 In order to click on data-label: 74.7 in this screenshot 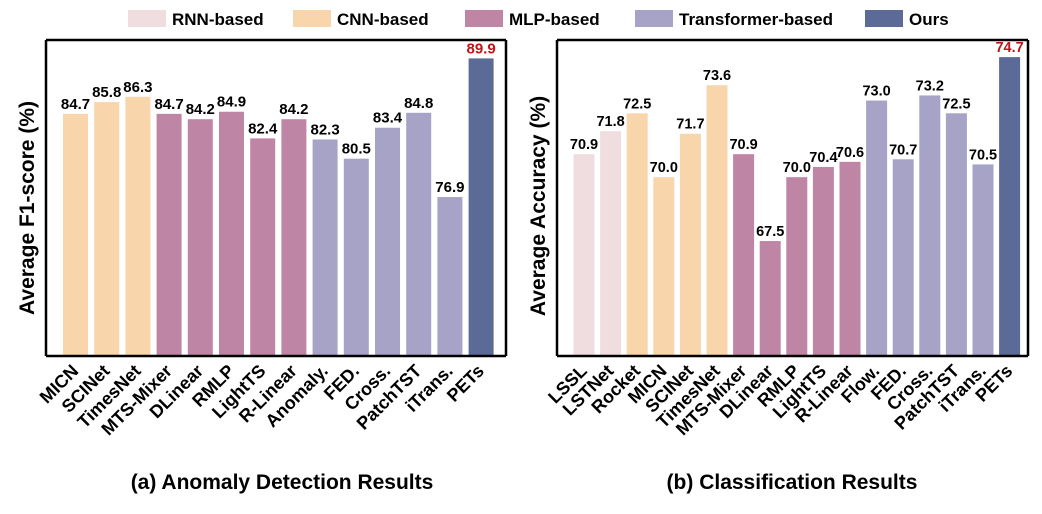, I will do `click(1009, 48)`.